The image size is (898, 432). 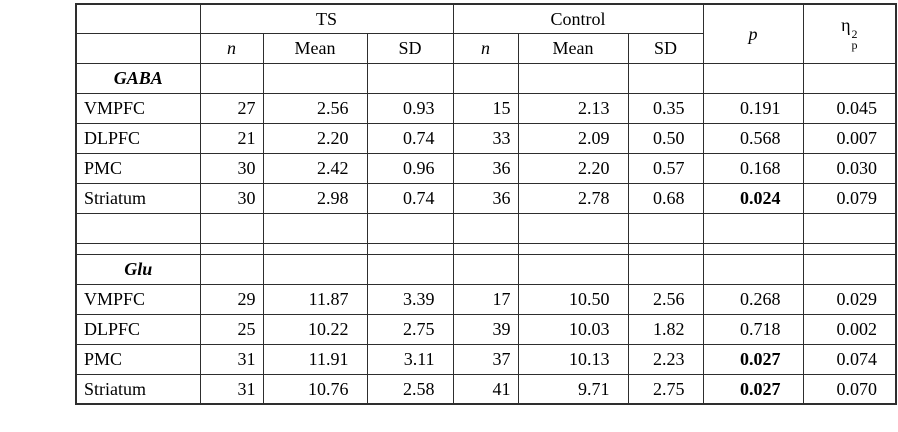 What do you see at coordinates (410, 108) in the screenshot?
I see `ts-sd-cell: 0.93` at bounding box center [410, 108].